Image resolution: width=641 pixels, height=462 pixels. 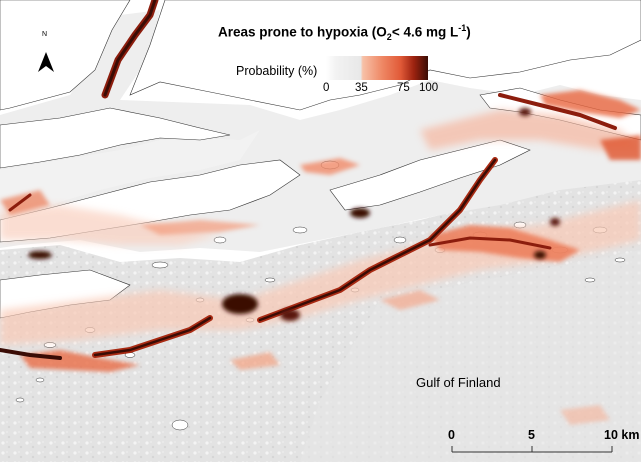 What do you see at coordinates (403, 88) in the screenshot?
I see `legend-tick-75: 75` at bounding box center [403, 88].